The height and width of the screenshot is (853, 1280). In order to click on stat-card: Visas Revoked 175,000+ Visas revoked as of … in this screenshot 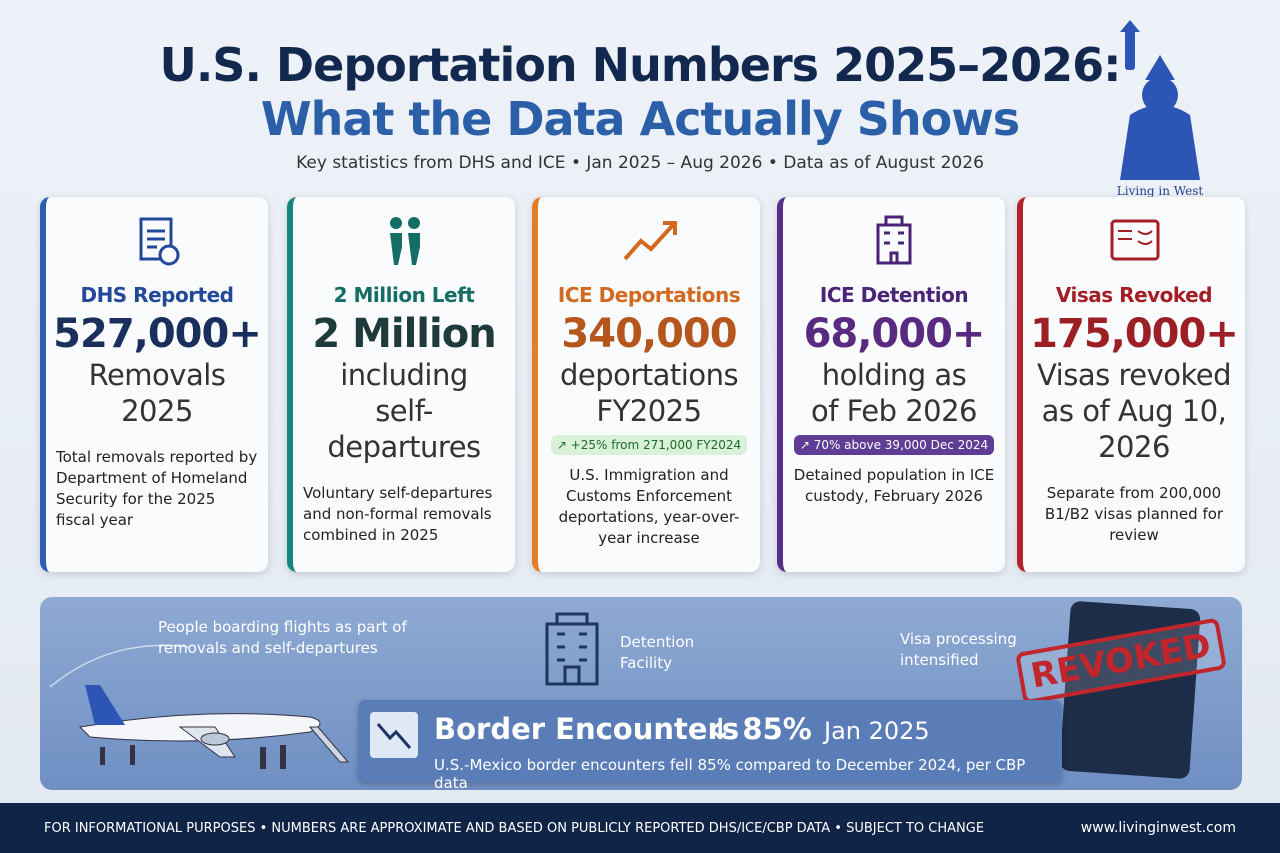, I will do `click(1131, 384)`.